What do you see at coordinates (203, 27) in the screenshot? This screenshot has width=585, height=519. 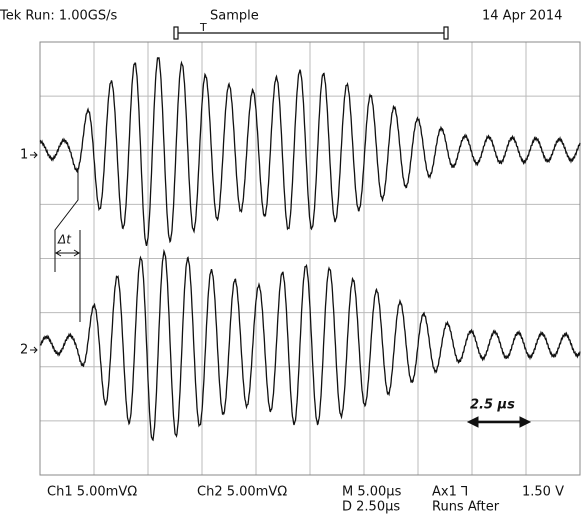 I see `trigger-label: T` at bounding box center [203, 27].